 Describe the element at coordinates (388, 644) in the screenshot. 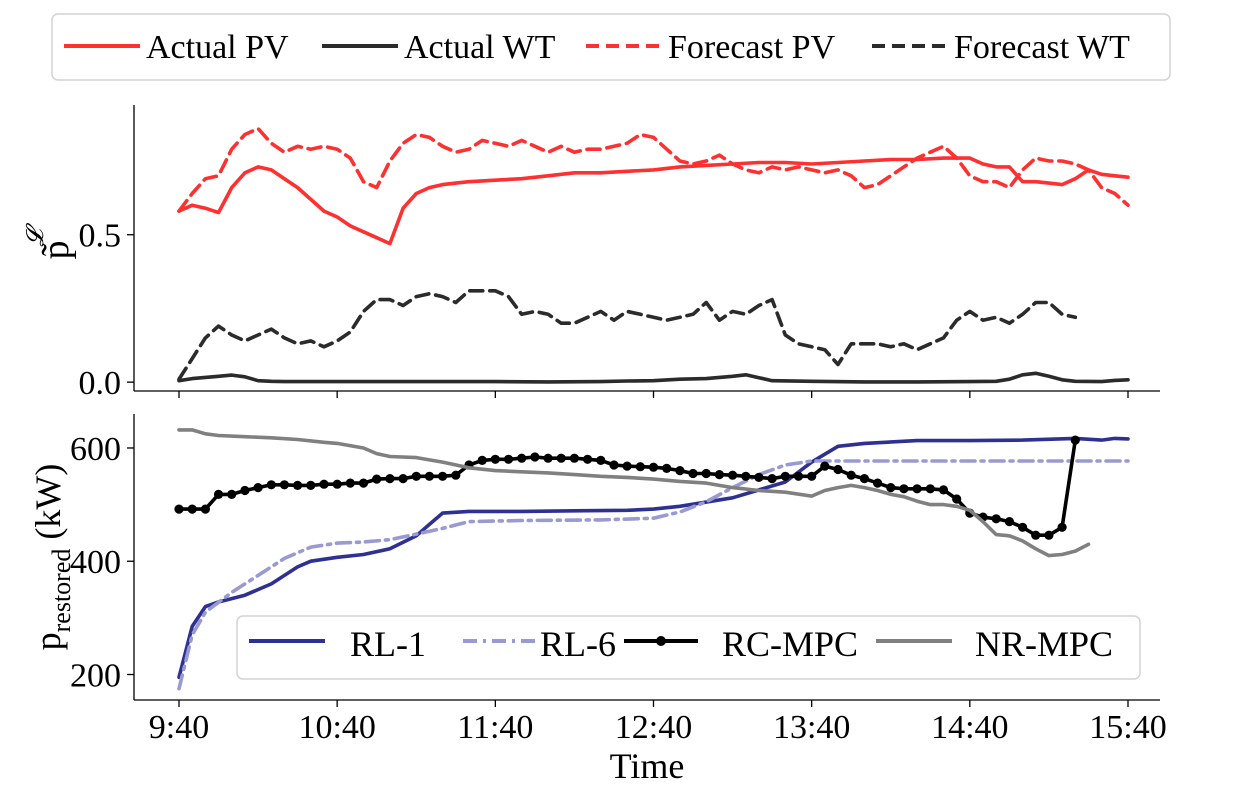

I see `legend-label-rl-1: RL-1` at that location.